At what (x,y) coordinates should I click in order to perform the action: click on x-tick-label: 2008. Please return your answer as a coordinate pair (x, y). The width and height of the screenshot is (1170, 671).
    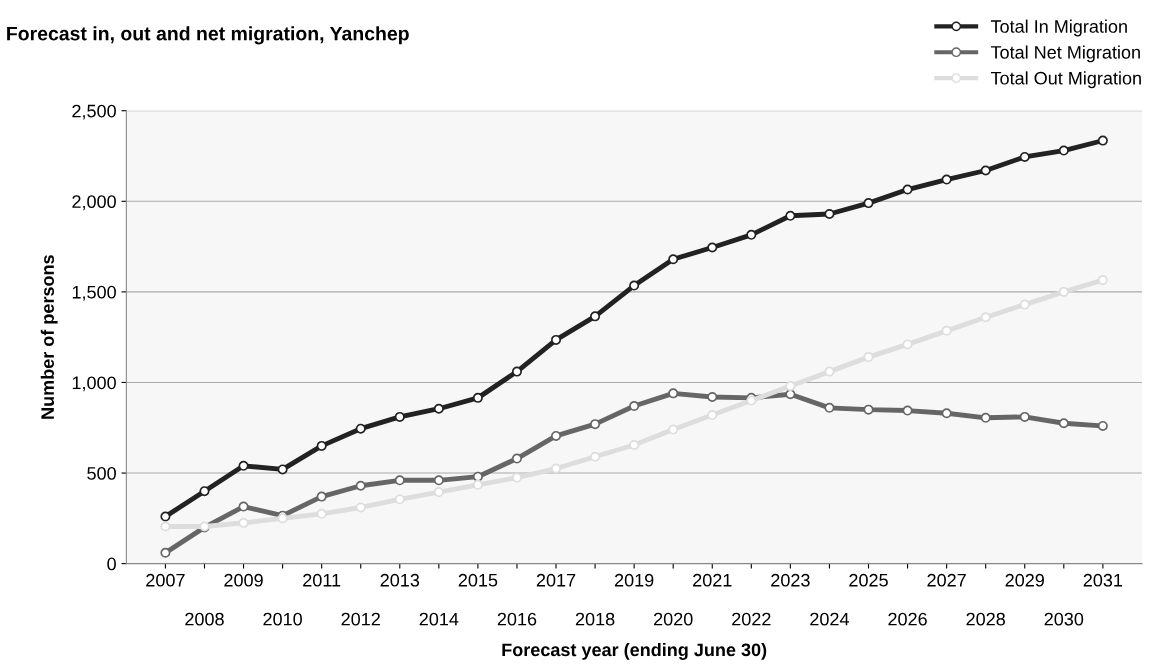
    Looking at the image, I should click on (204, 619).